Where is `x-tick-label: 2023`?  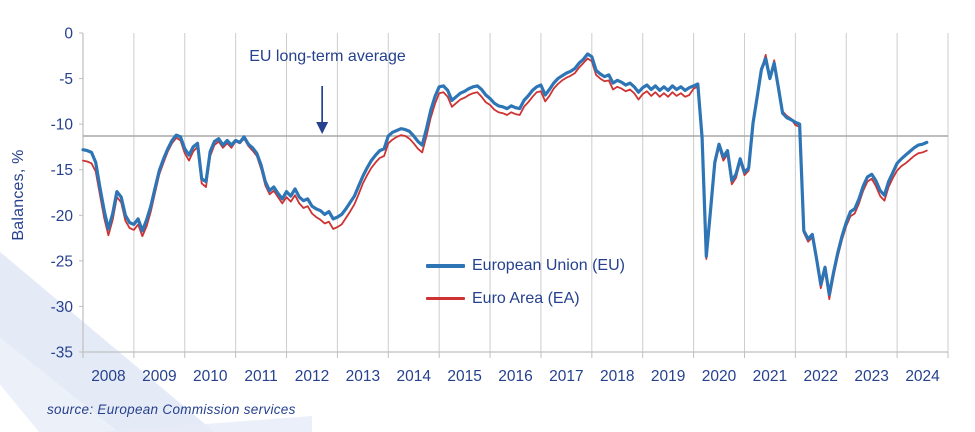
x-tick-label: 2023 is located at coordinates (871, 376).